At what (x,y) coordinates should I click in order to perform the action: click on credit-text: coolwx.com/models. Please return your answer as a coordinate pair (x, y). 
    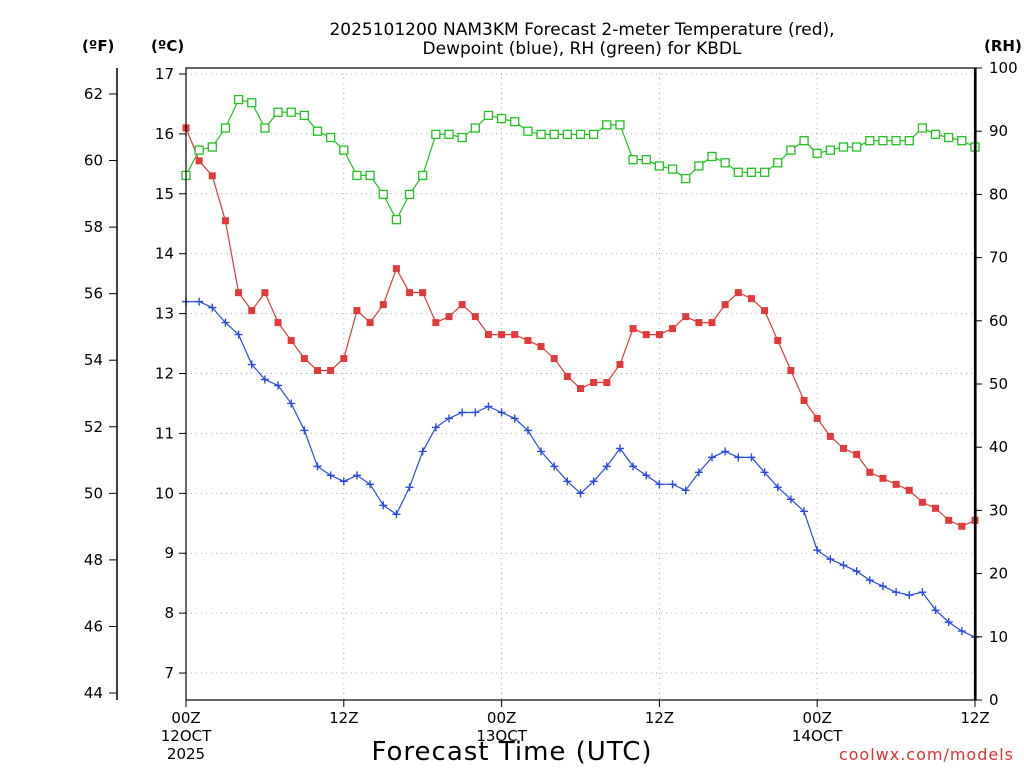
    Looking at the image, I should click on (926, 754).